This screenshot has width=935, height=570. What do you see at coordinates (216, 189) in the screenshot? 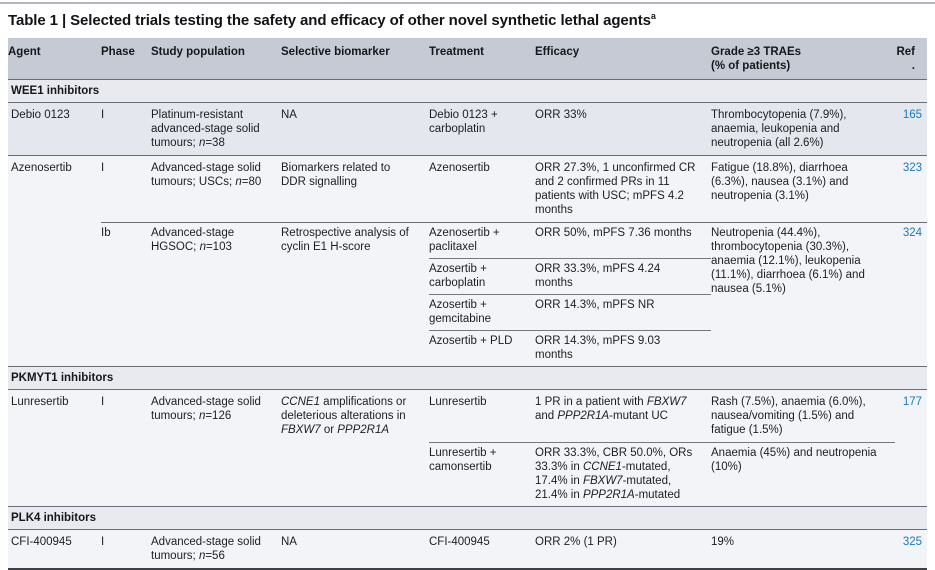
I see `cell-azenosertib-i-study: Advanced-stage solid tumours; USCs; n=80` at bounding box center [216, 189].